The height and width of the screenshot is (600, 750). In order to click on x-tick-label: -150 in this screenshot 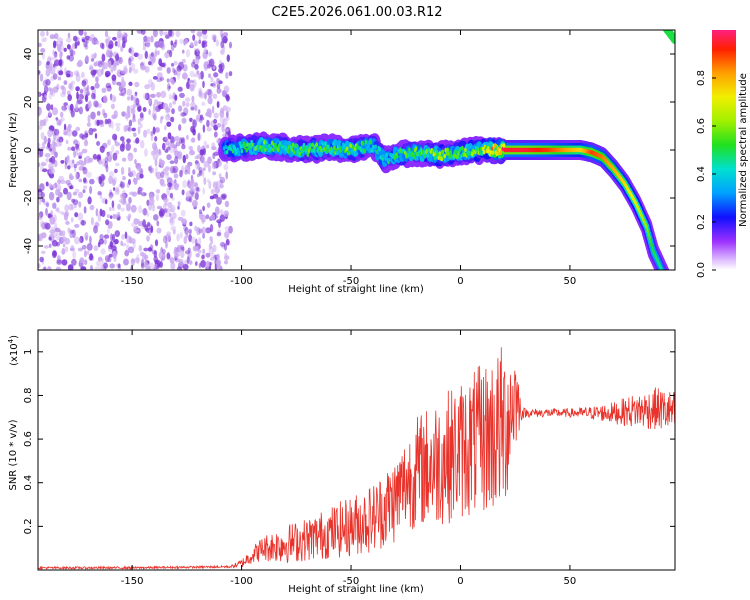, I will do `click(132, 281)`.